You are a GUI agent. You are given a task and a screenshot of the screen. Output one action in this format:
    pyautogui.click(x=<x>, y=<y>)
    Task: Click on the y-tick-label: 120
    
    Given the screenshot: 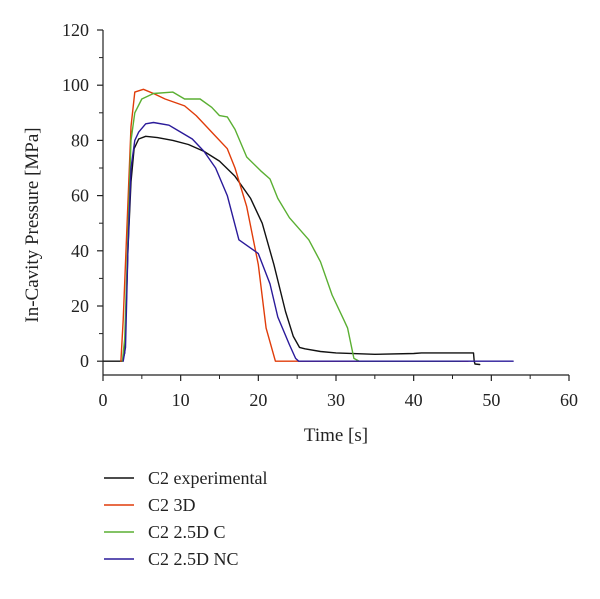 What is the action you would take?
    pyautogui.click(x=75, y=30)
    